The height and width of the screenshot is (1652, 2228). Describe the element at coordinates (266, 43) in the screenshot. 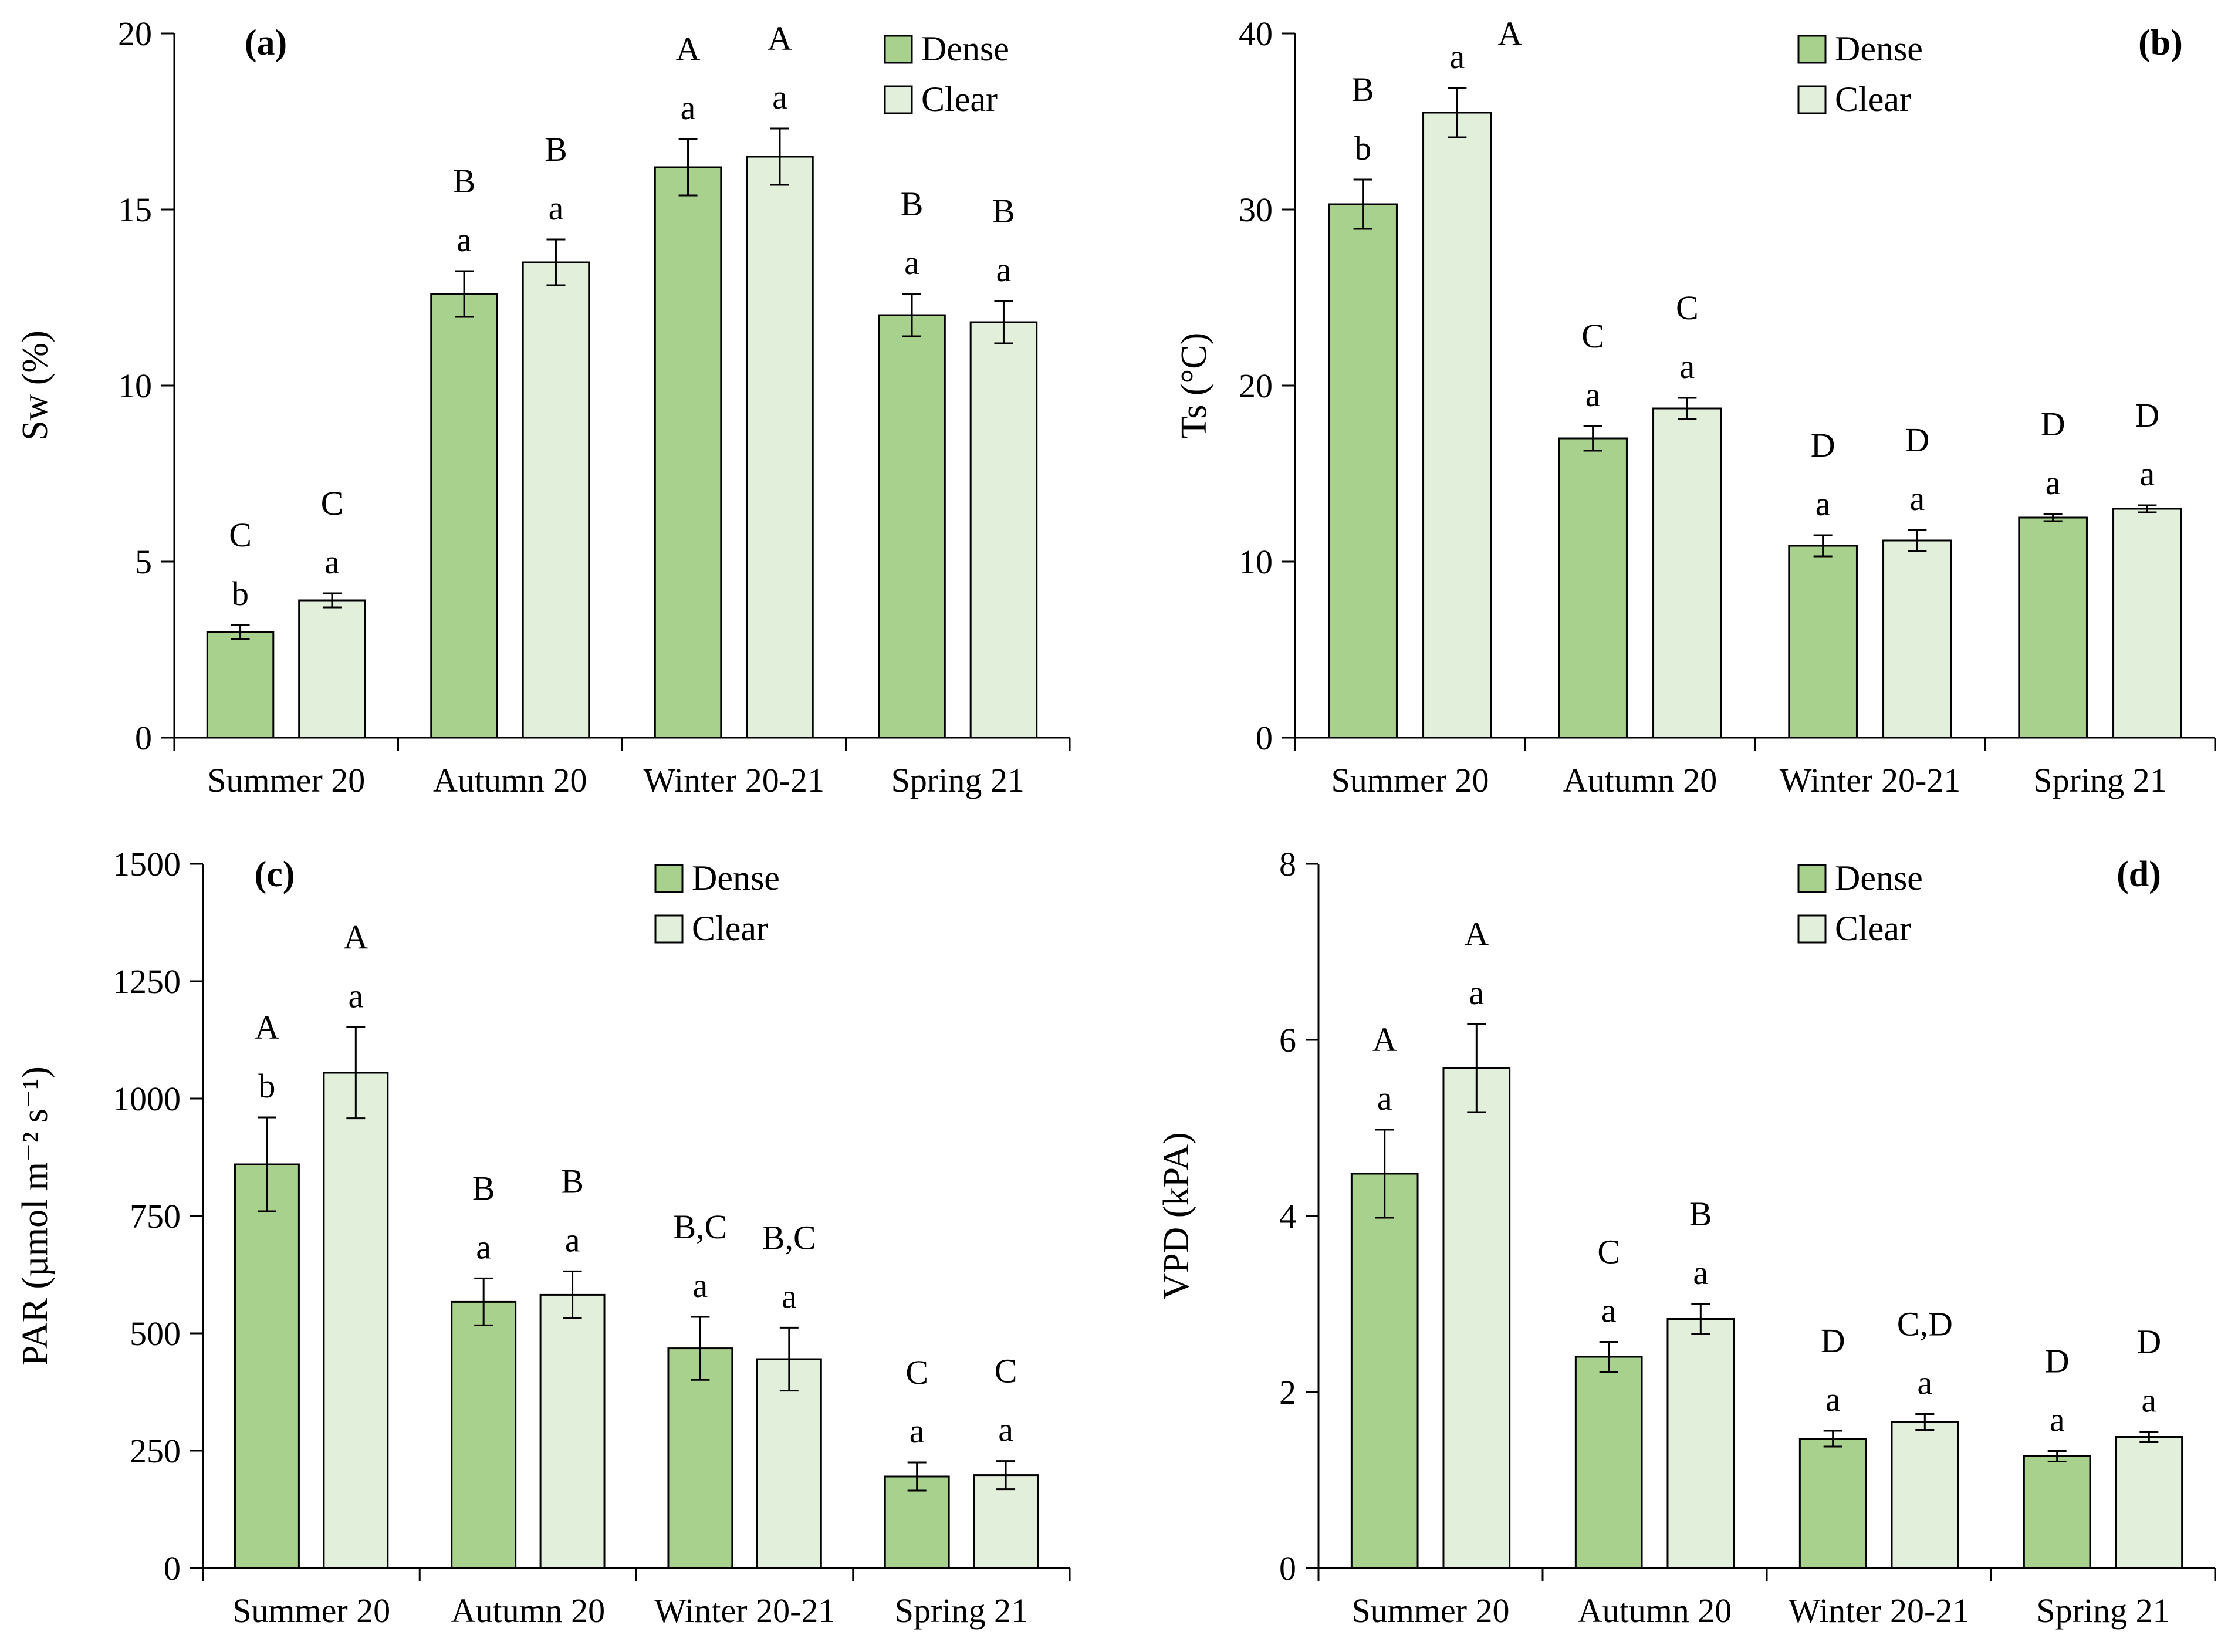

I see `panel-label: (a)` at that location.